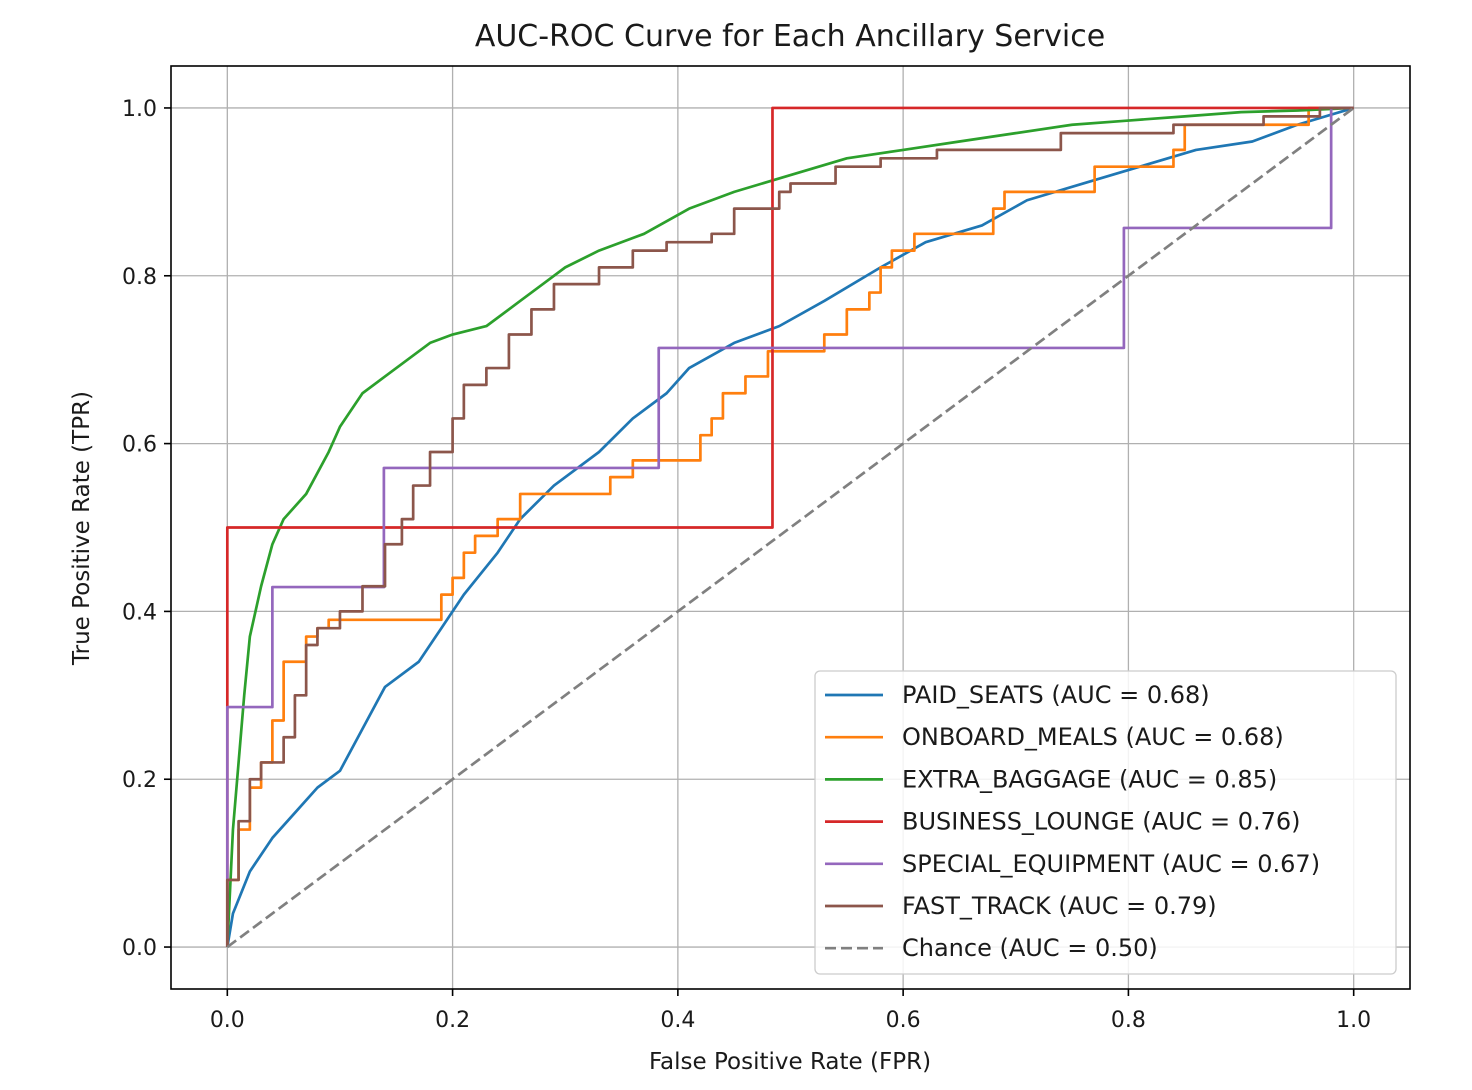 The height and width of the screenshot is (1090, 1472). I want to click on y-tick-label: 0.2, so click(139, 780).